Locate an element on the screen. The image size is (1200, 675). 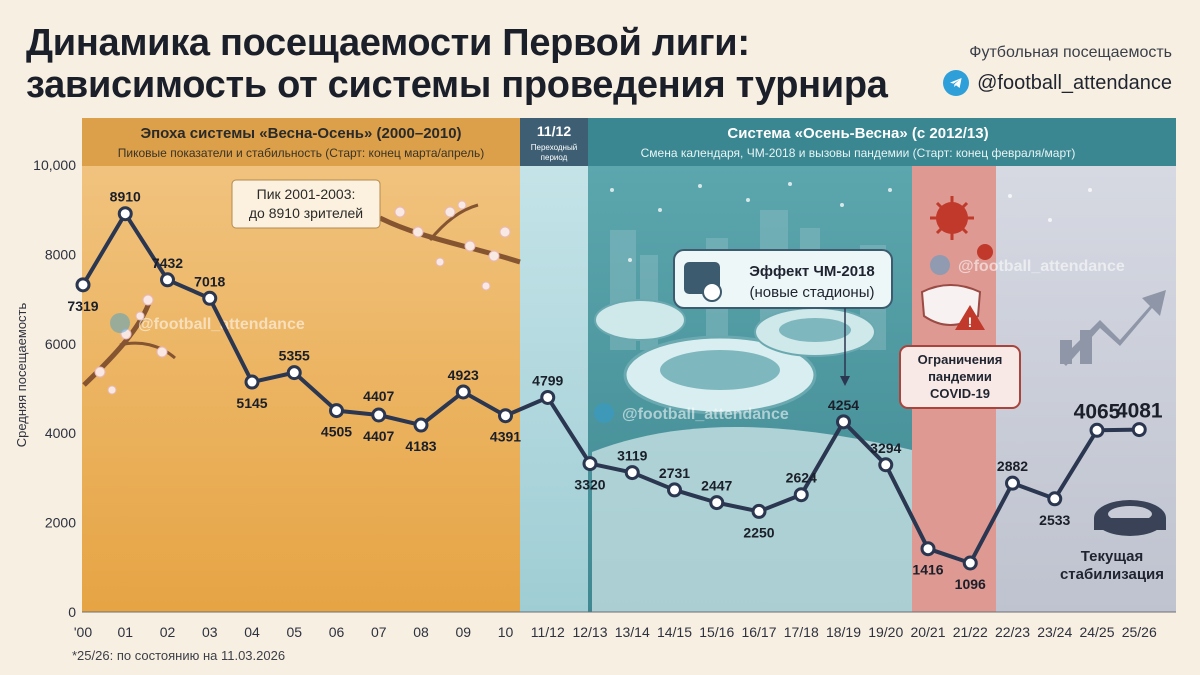
x-tick-label: 12/13 is located at coordinates (589, 632).